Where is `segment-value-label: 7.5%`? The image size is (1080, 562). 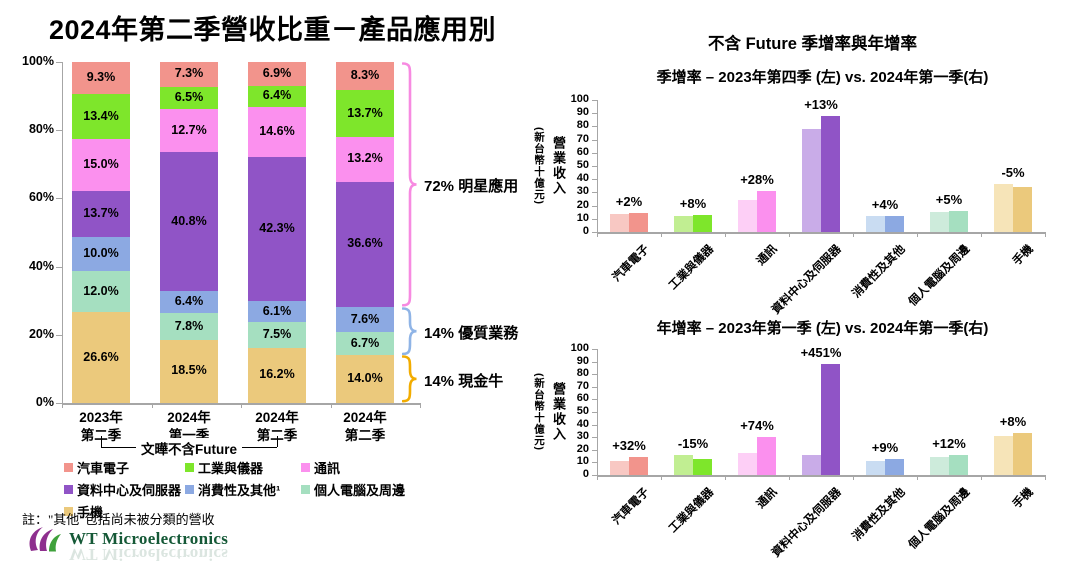
segment-value-label: 7.5% is located at coordinates (277, 333).